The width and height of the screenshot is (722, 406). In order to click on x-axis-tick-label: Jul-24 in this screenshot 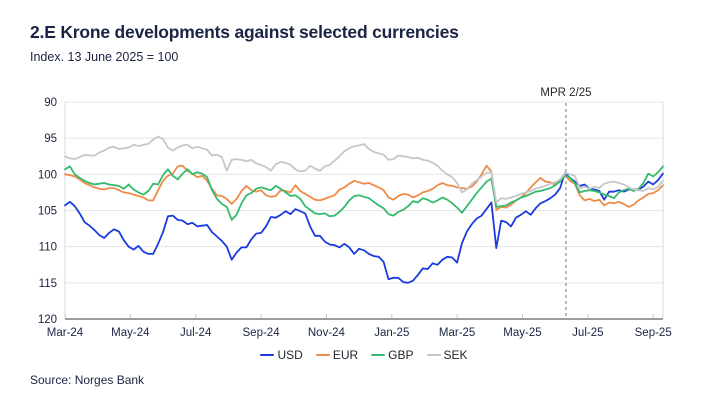, I will do `click(196, 333)`.